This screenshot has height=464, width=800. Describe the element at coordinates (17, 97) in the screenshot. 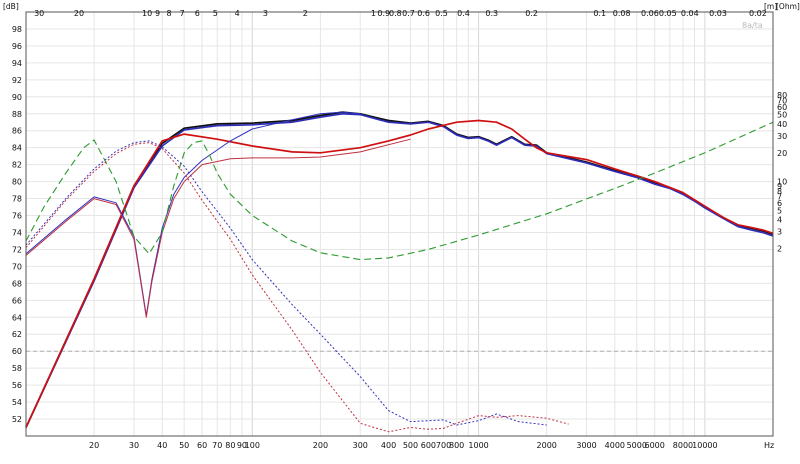

I see `y-tick-label: 90` at that location.